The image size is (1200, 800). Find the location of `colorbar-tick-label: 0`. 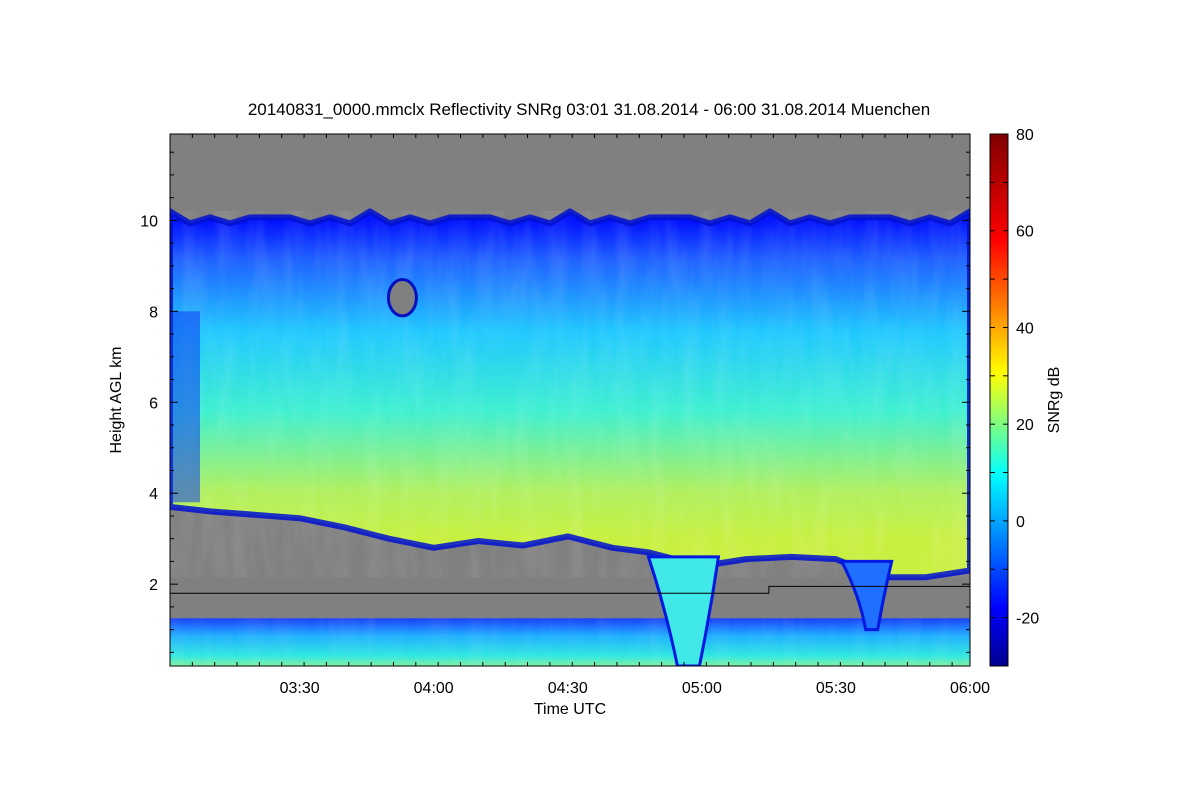

colorbar-tick-label: 0 is located at coordinates (1020, 522).